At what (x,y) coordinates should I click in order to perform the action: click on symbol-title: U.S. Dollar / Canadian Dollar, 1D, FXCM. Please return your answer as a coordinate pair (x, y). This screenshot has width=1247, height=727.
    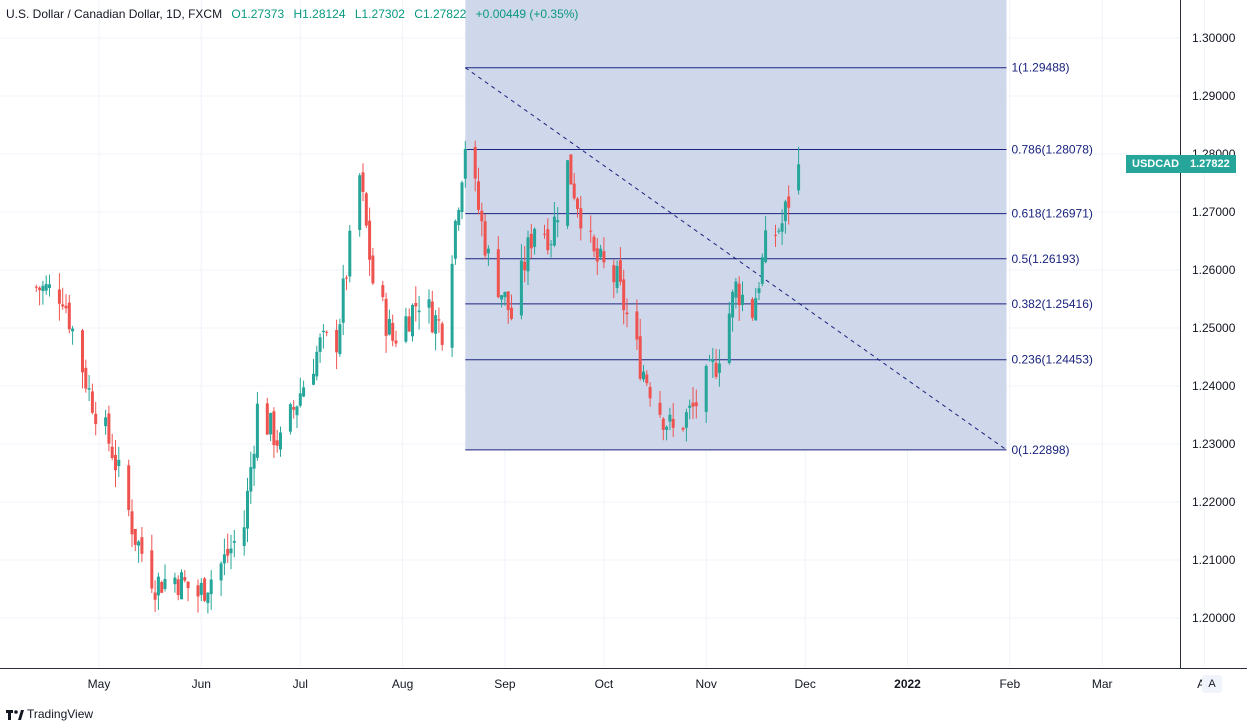
    Looking at the image, I should click on (114, 14).